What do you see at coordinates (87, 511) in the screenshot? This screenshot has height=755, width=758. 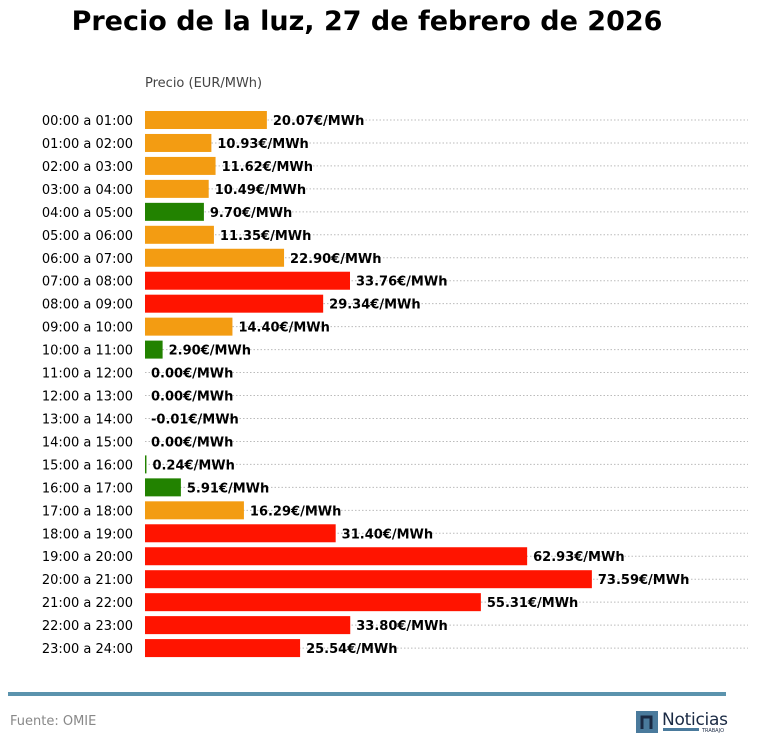 I see `category-label: 17:00 a 18:00` at bounding box center [87, 511].